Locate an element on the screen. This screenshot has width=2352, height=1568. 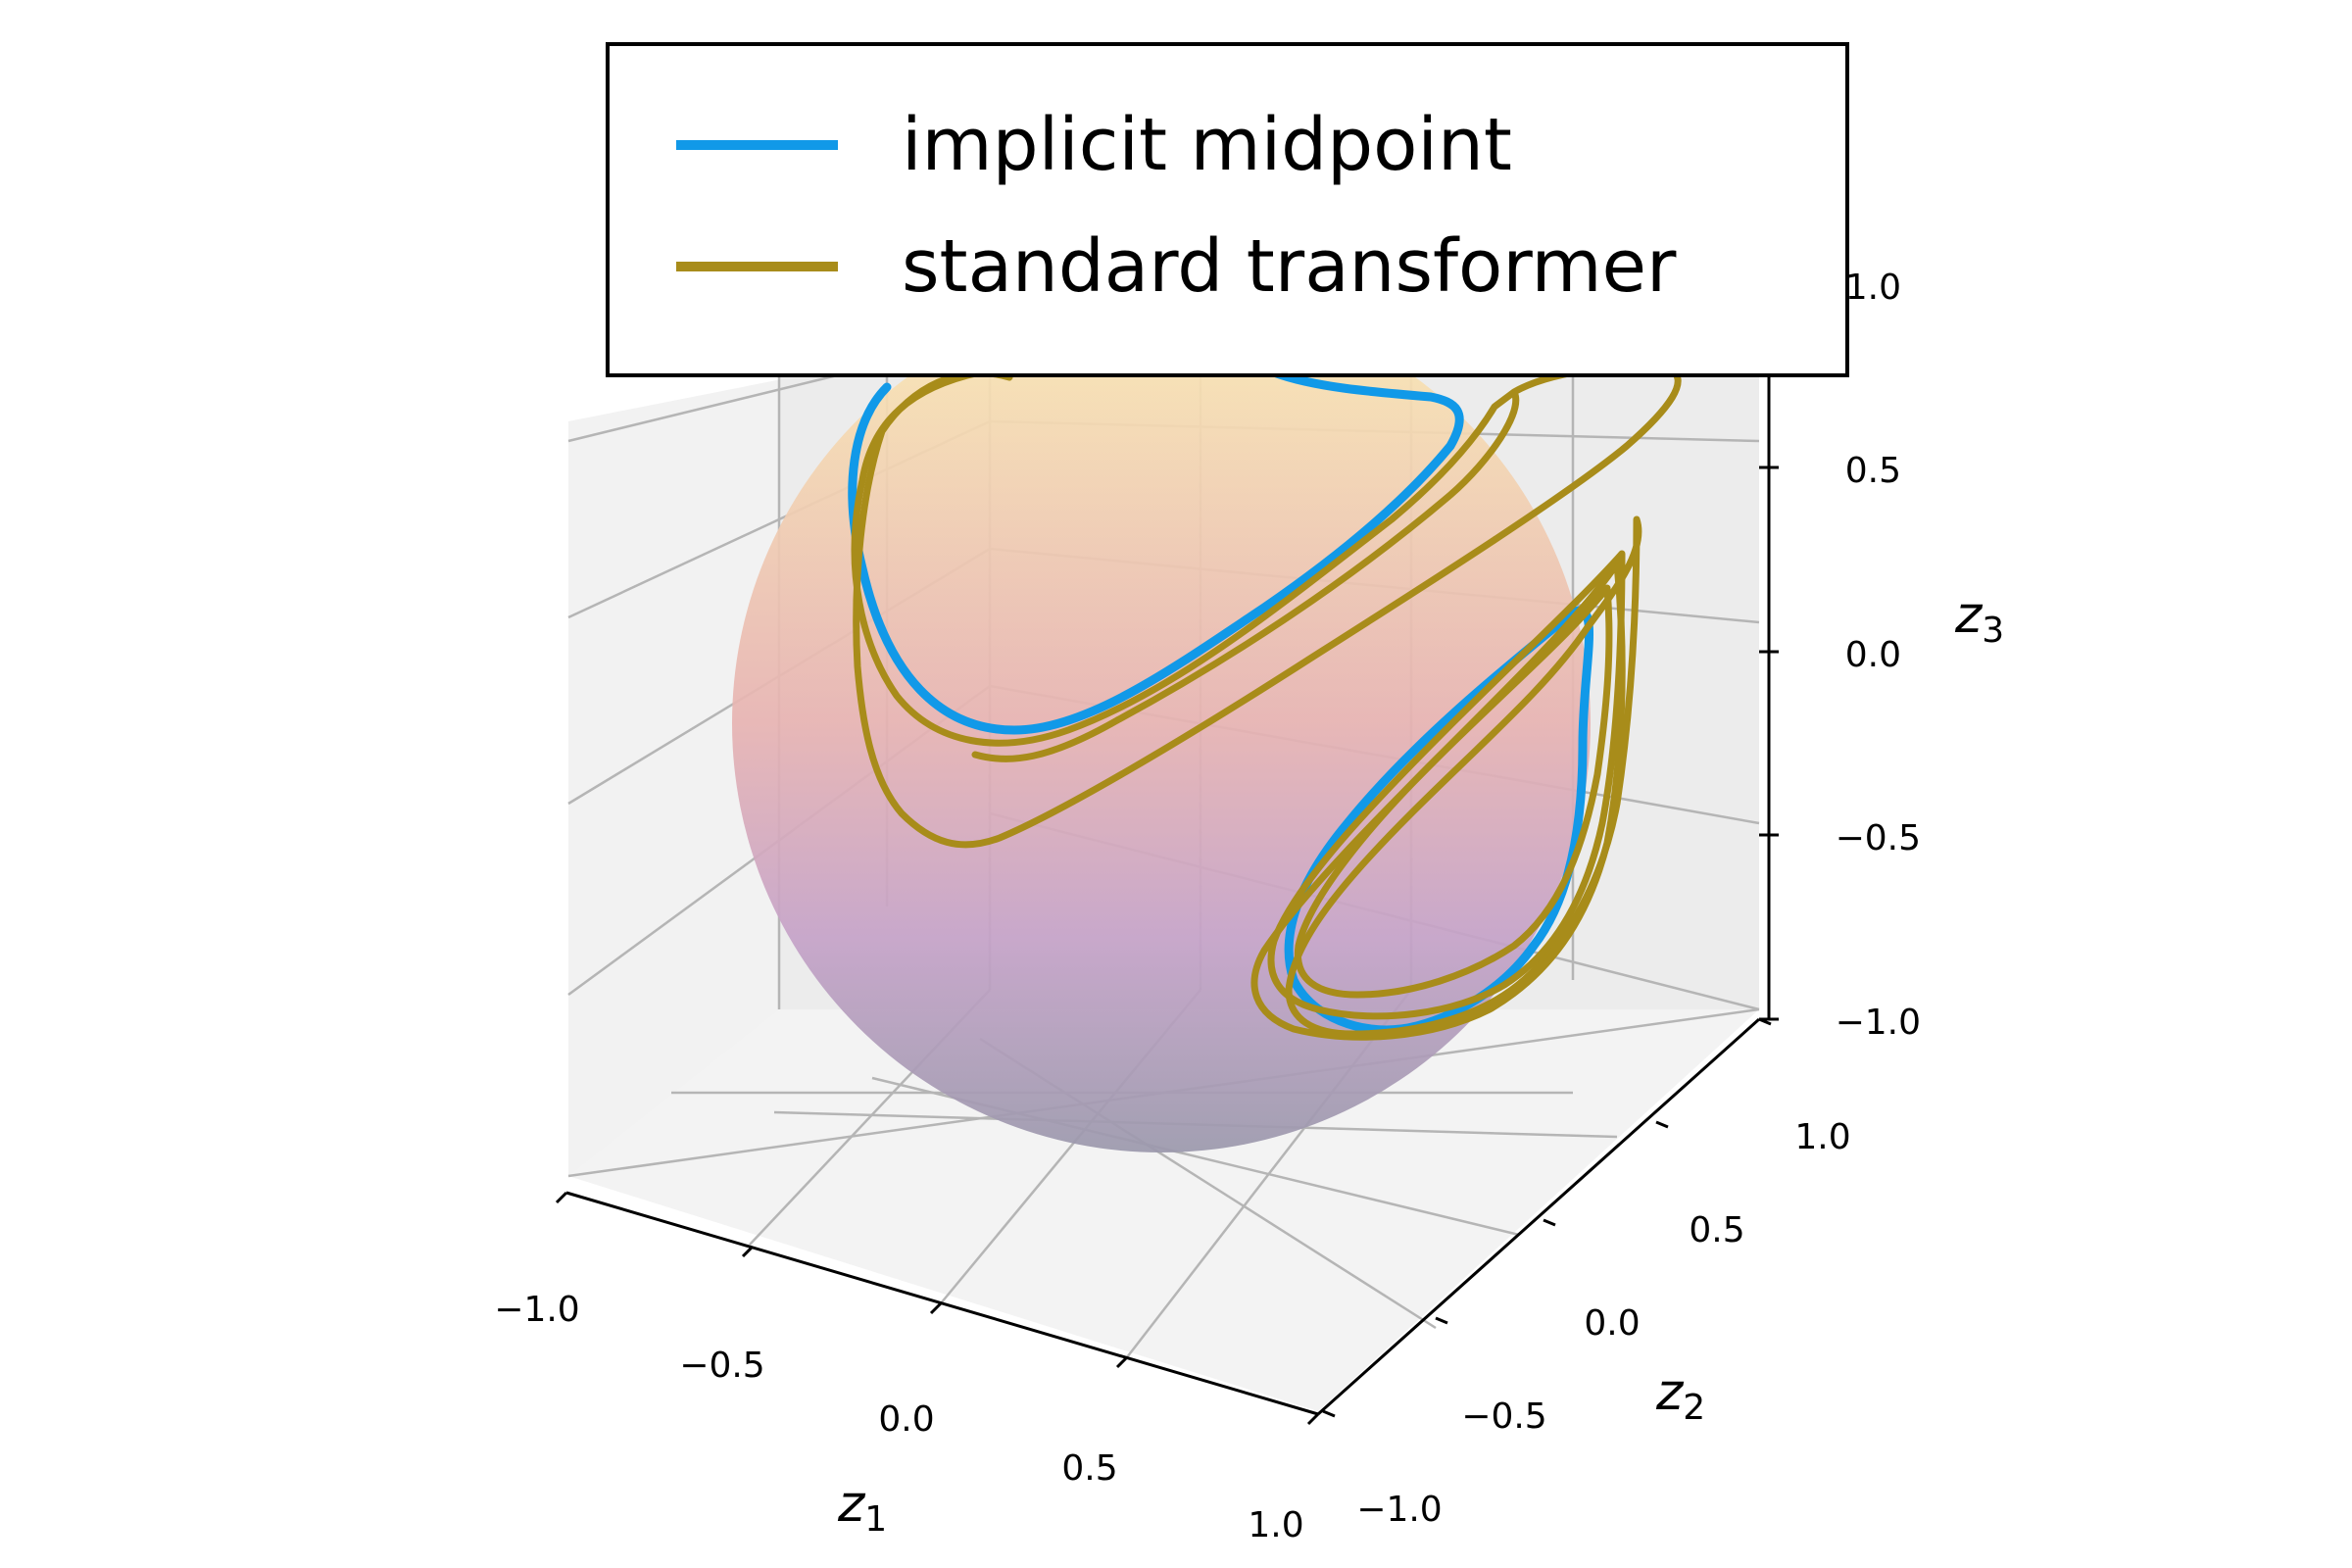
legend: implicit midpoint standard transformer is located at coordinates (1227, 209).